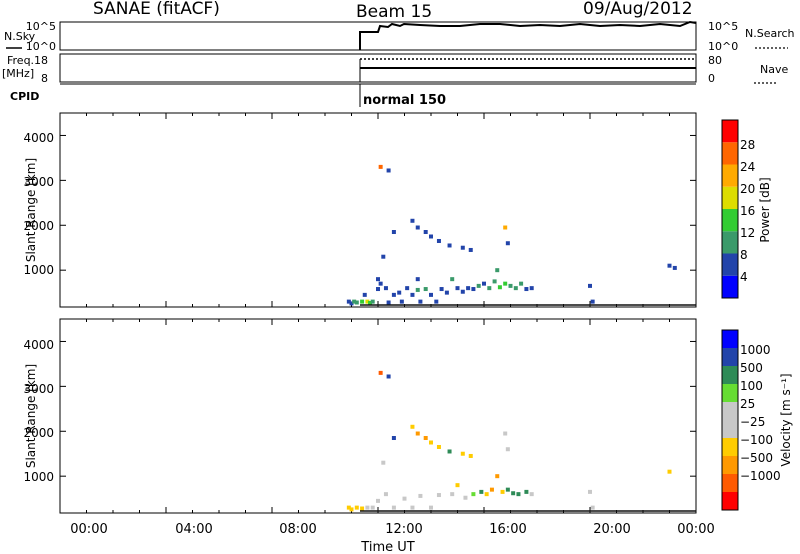  Describe the element at coordinates (38, 433) in the screenshot. I see `velocity-ytick-label: 2000` at that location.